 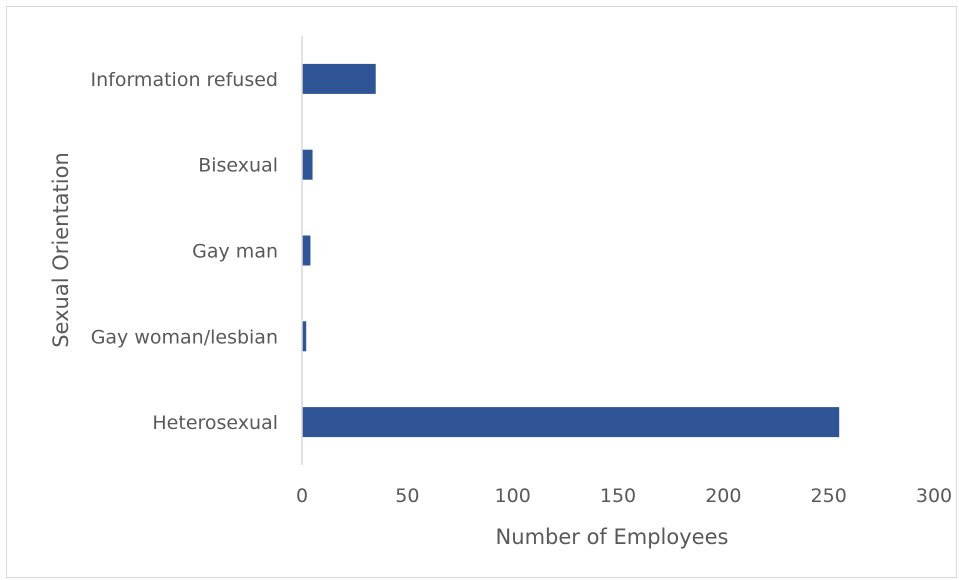 What do you see at coordinates (407, 496) in the screenshot?
I see `x-tick-label: 50` at bounding box center [407, 496].